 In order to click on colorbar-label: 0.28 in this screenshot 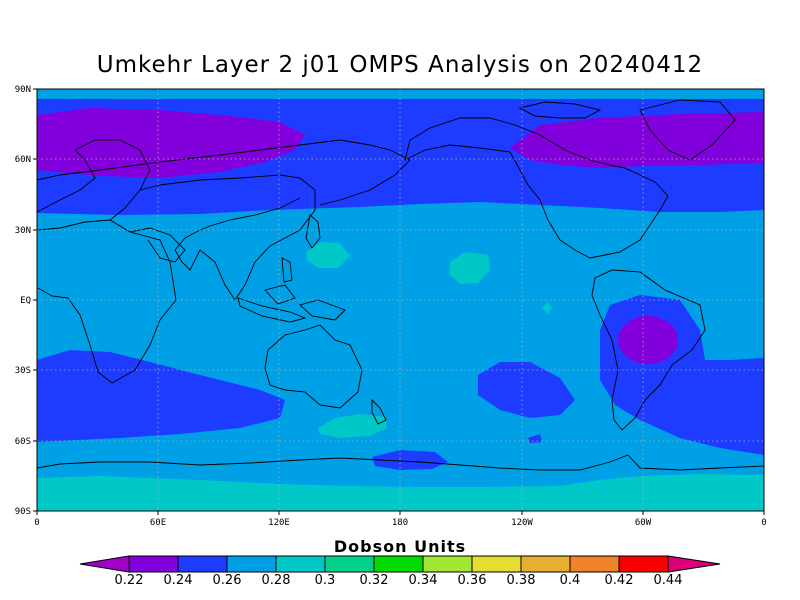, I will do `click(276, 580)`.